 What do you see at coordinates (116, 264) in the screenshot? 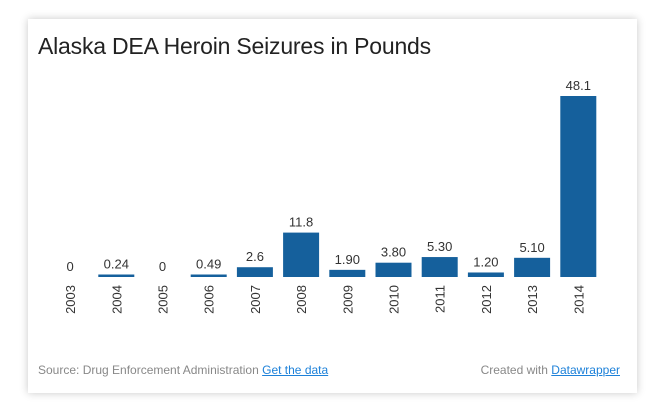
I see `data-label-2004: 0.24` at bounding box center [116, 264].